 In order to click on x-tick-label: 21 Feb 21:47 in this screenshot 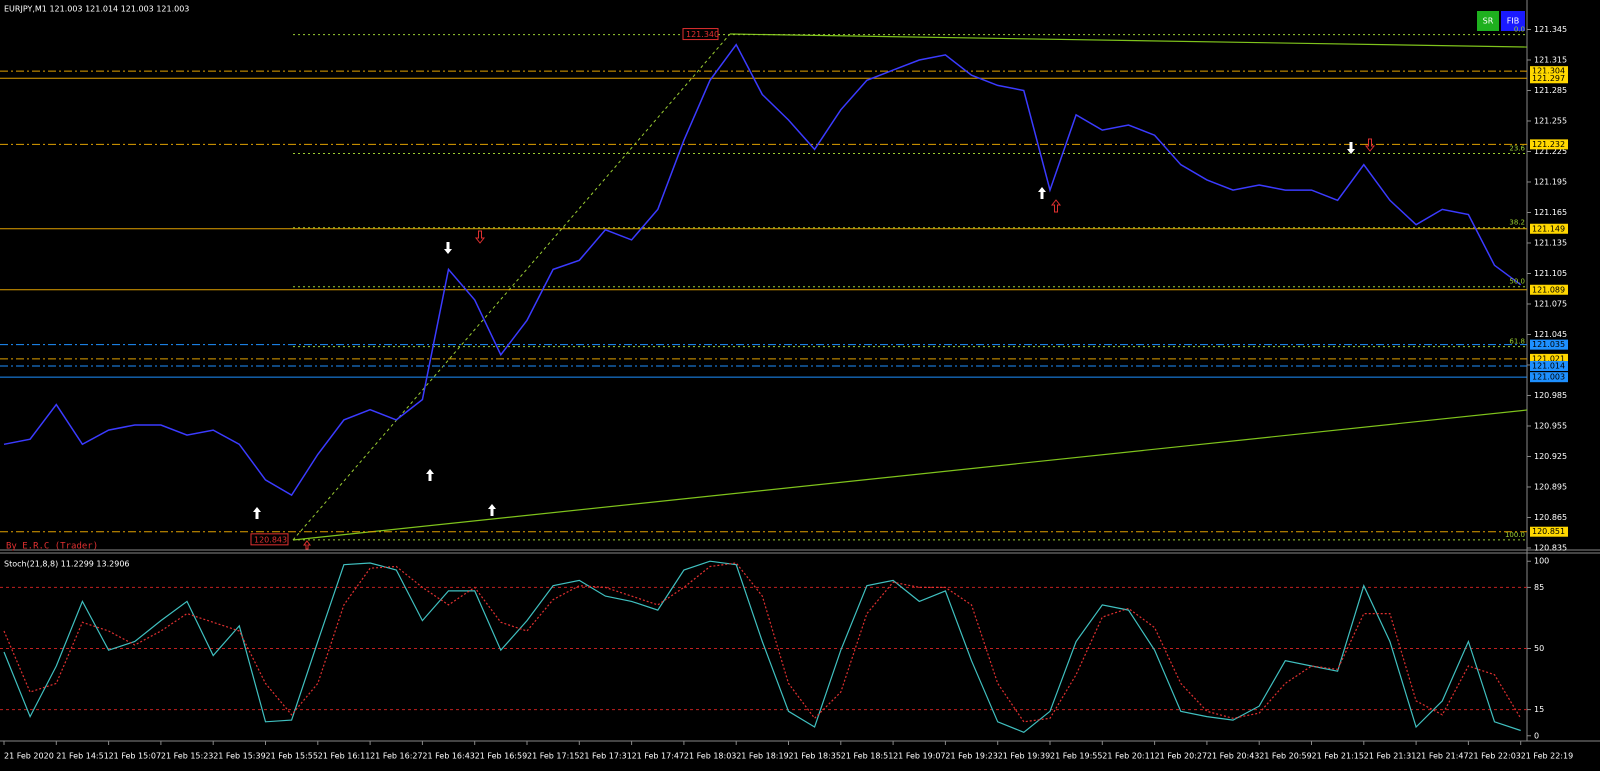, I will do `click(1442, 756)`.